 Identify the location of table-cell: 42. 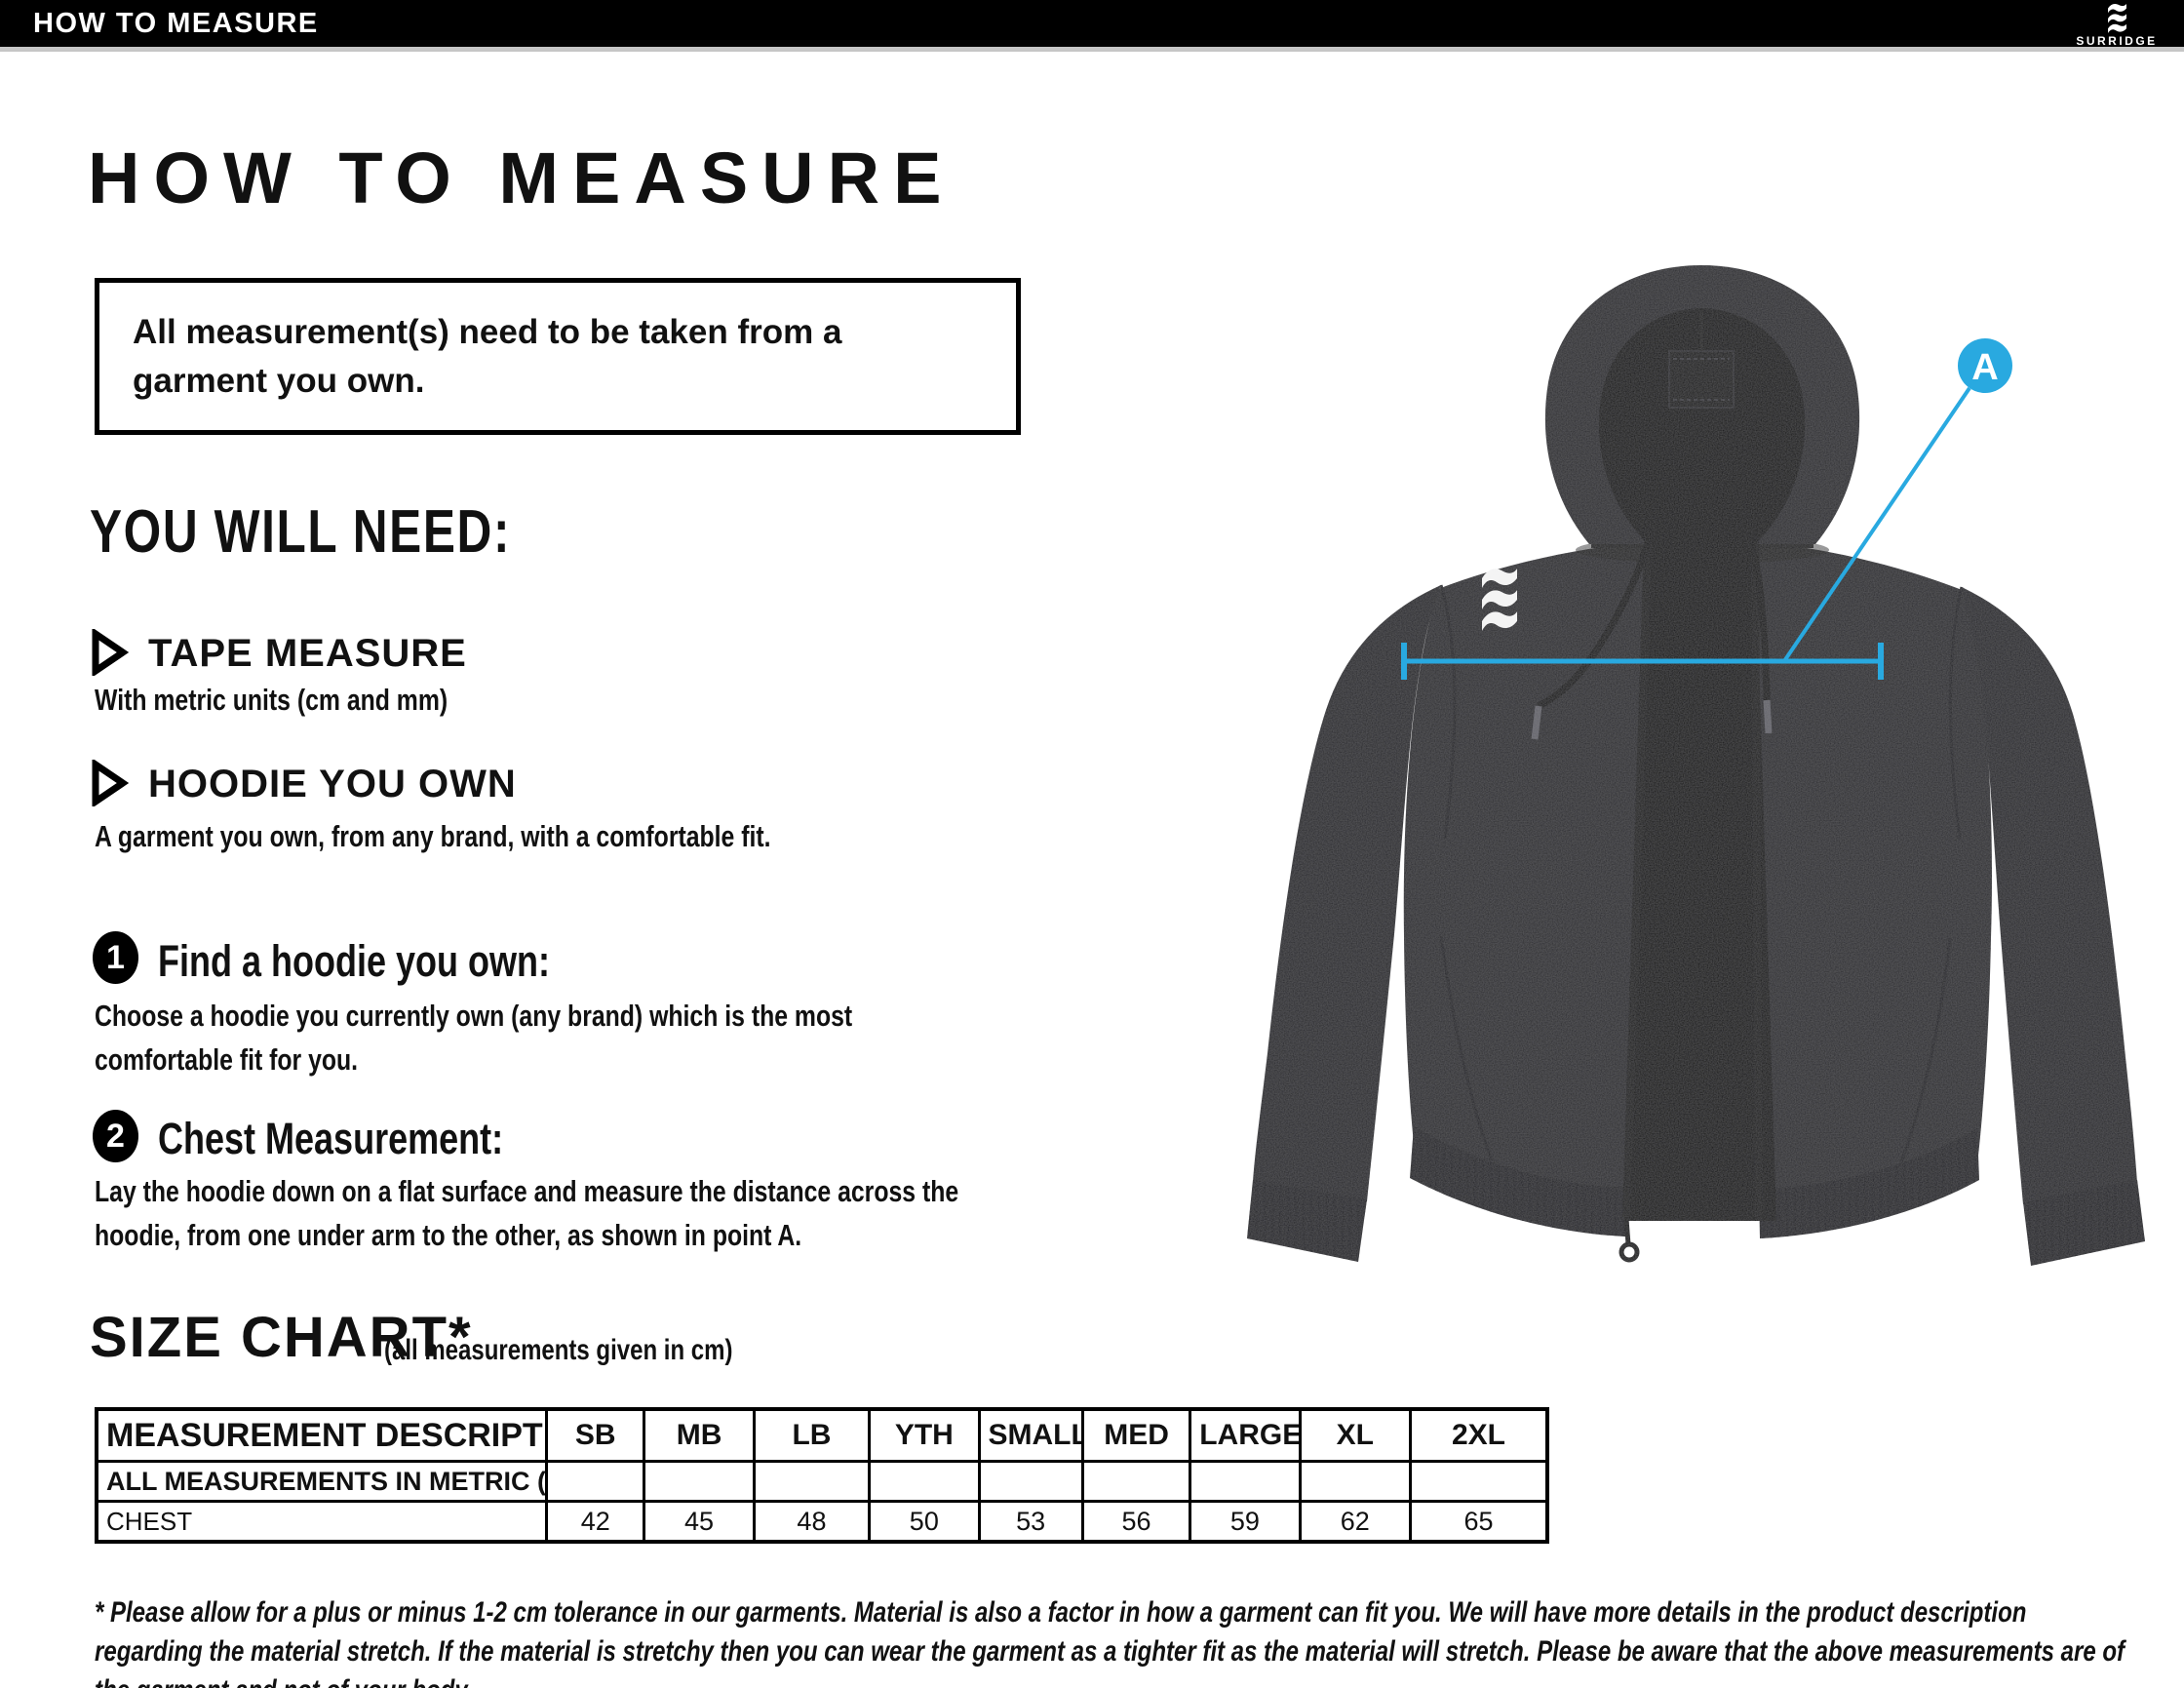
(595, 1522).